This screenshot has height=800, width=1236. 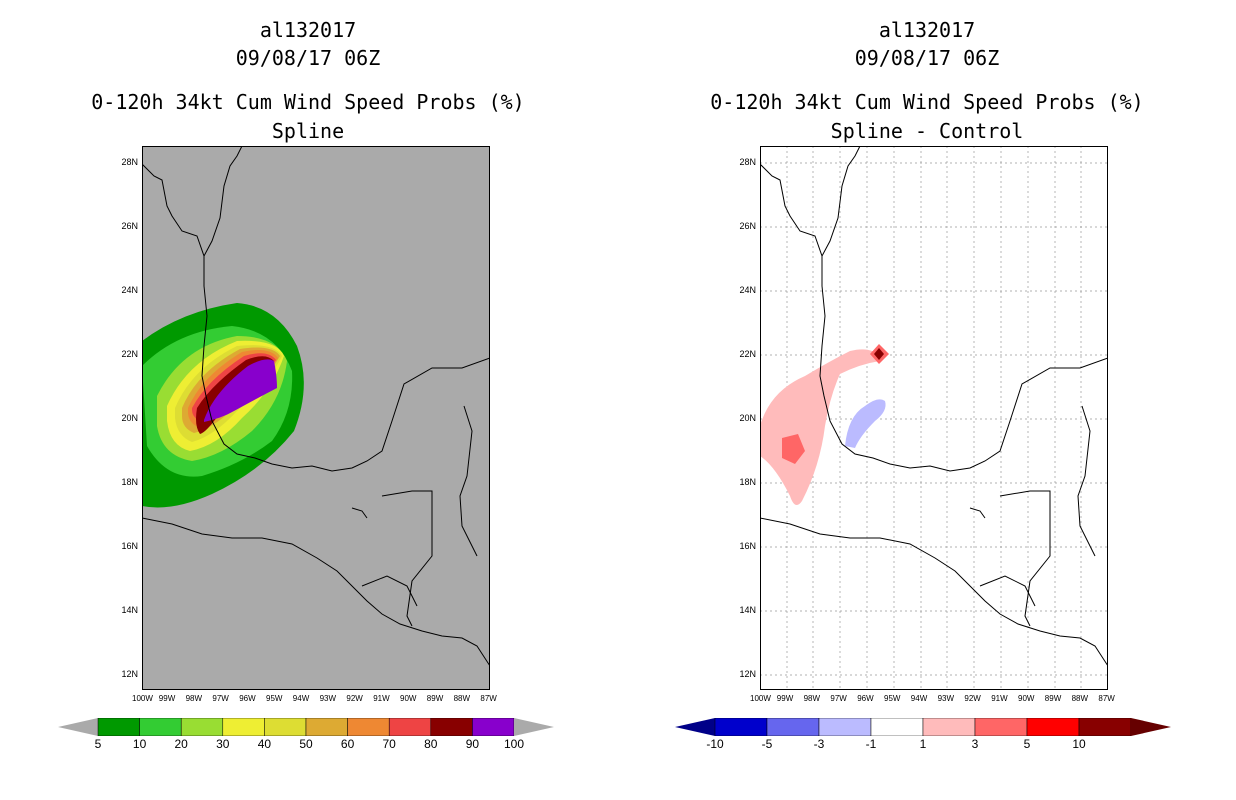 What do you see at coordinates (129, 482) in the screenshot?
I see `left-lat-label: 18N` at bounding box center [129, 482].